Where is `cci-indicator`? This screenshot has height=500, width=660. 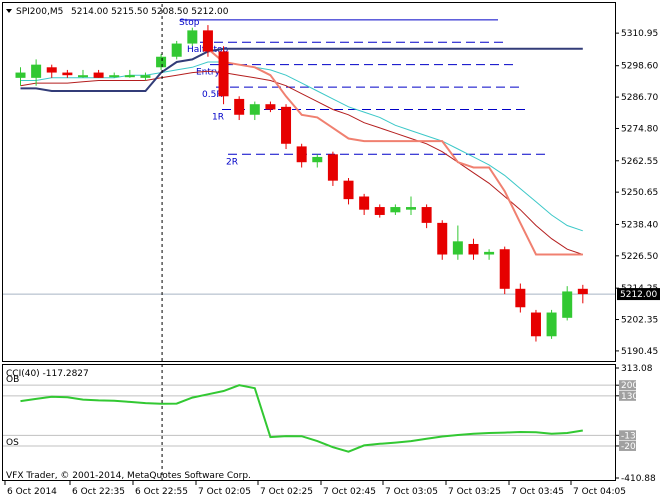 cci-indicator is located at coordinates (301, 418).